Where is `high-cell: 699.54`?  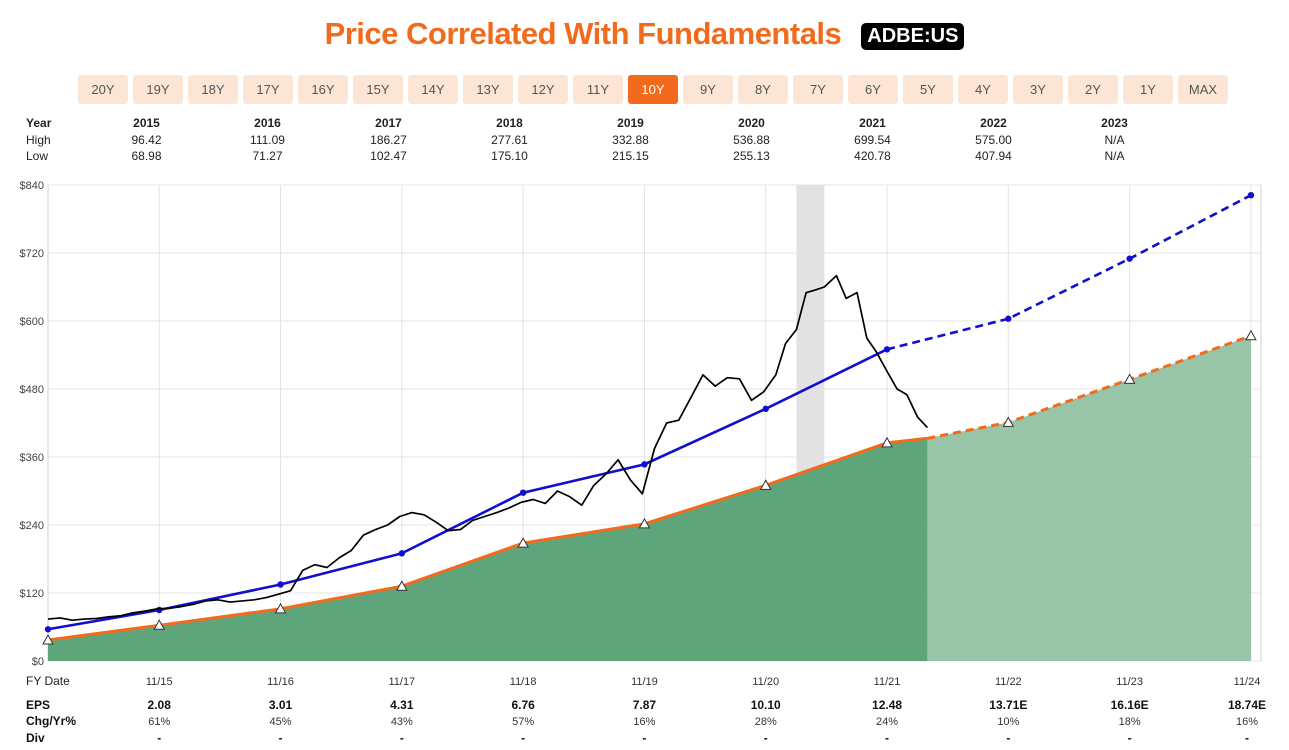
high-cell: 699.54 is located at coordinates (872, 140).